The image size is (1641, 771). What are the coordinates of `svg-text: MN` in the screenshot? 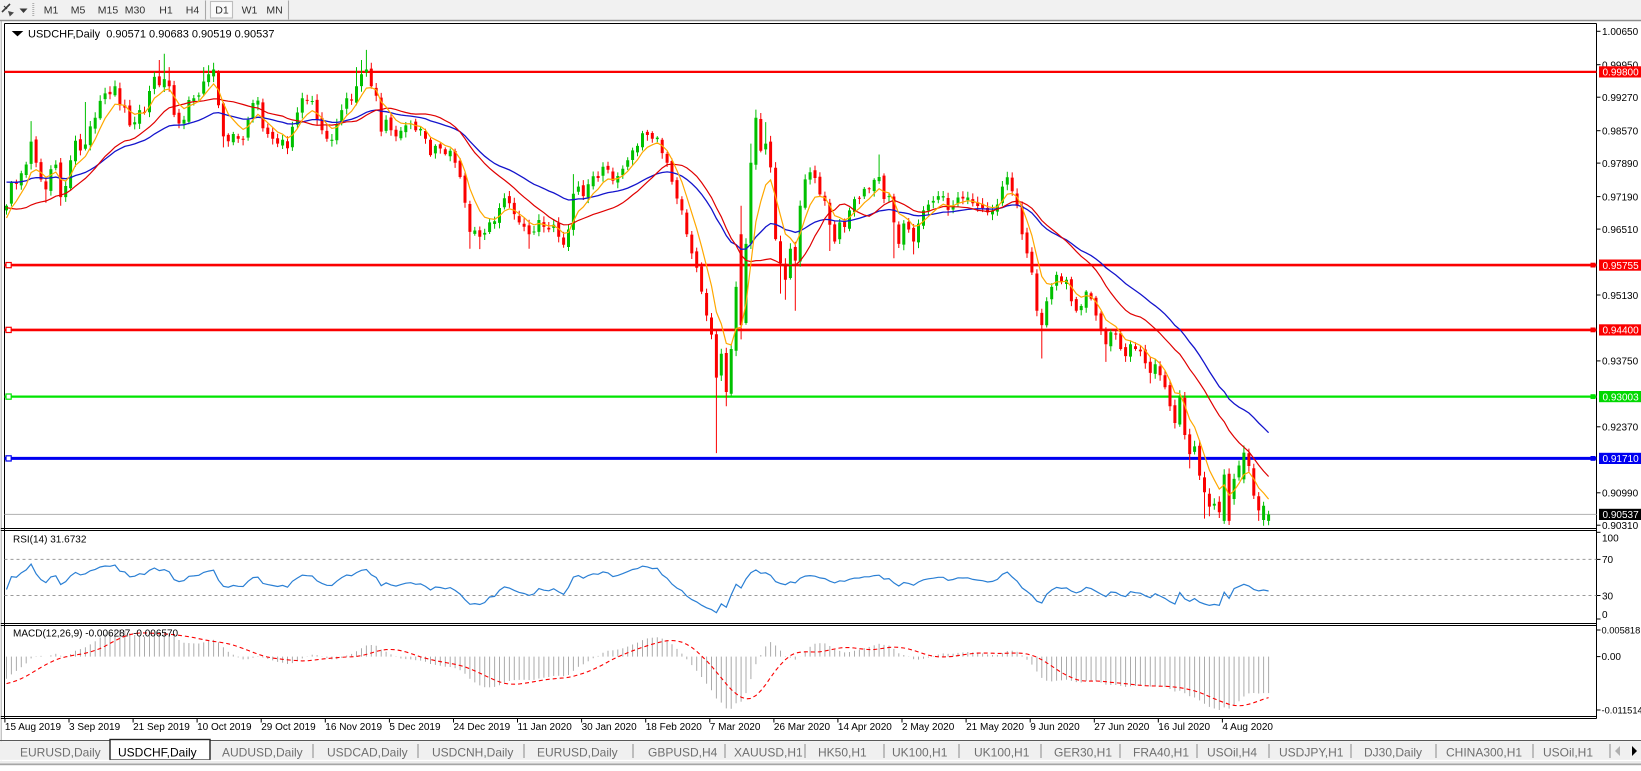 It's located at (274, 11).